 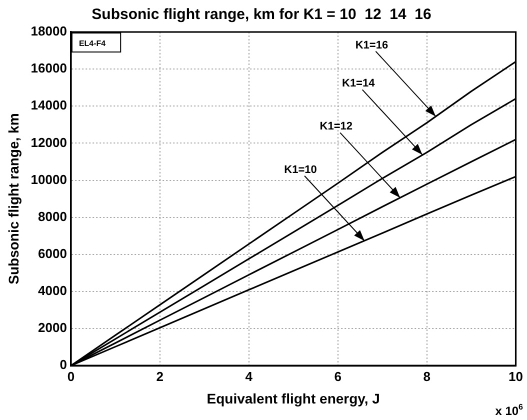 What do you see at coordinates (52, 216) in the screenshot?
I see `y-tick-label: 8000` at bounding box center [52, 216].